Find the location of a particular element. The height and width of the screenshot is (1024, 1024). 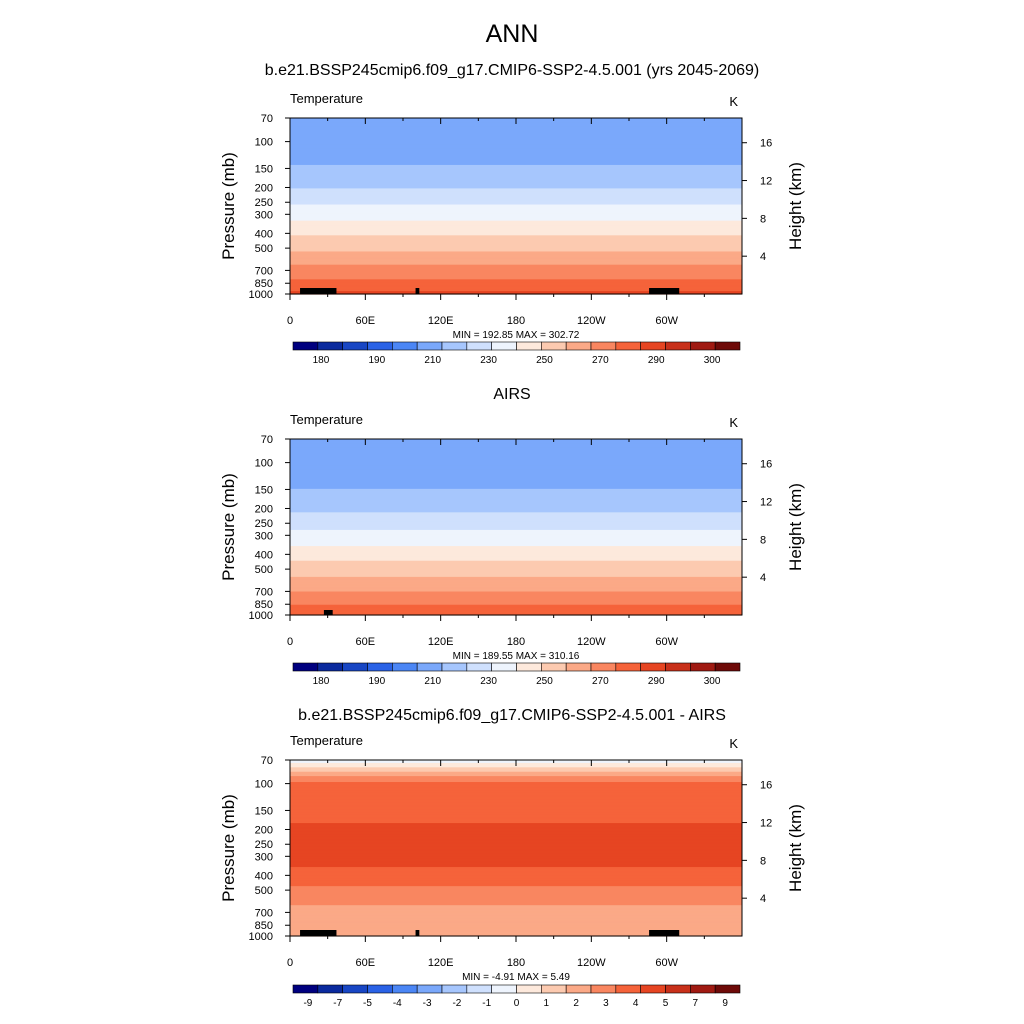

y-tick-label: 250 is located at coordinates (264, 845).